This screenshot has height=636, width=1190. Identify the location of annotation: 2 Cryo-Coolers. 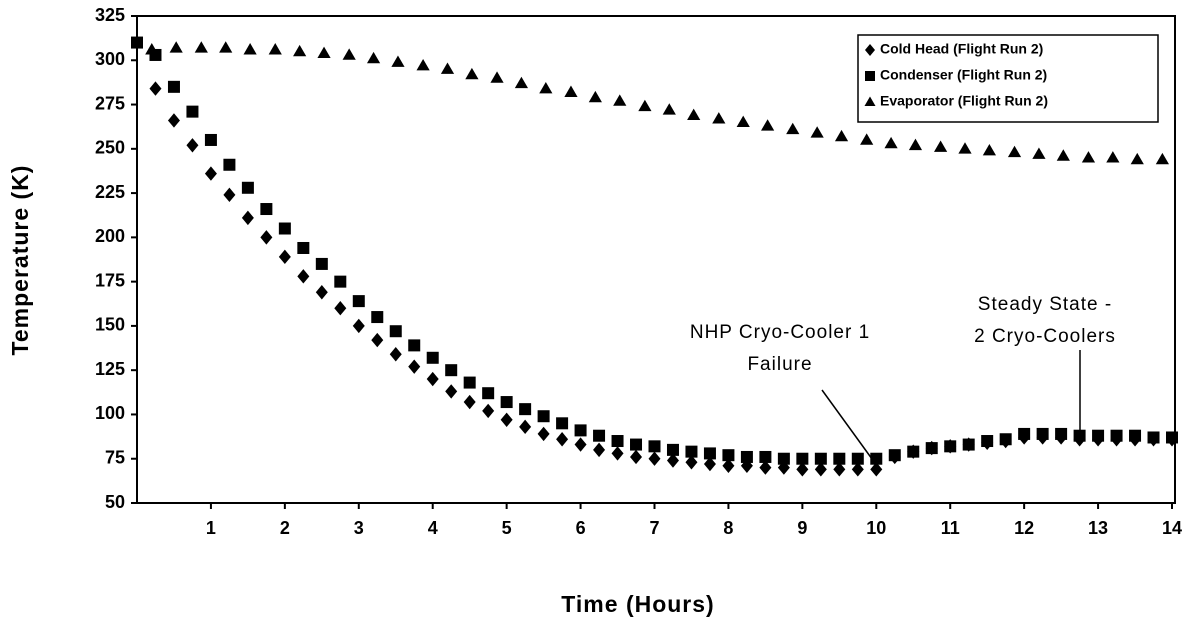
(1045, 336).